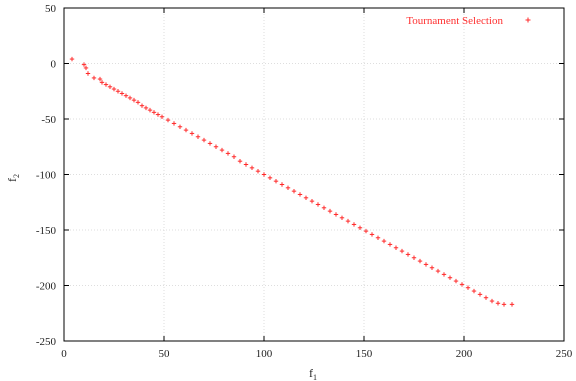 Image resolution: width=576 pixels, height=381 pixels. I want to click on x-tick-label: 200, so click(464, 354).